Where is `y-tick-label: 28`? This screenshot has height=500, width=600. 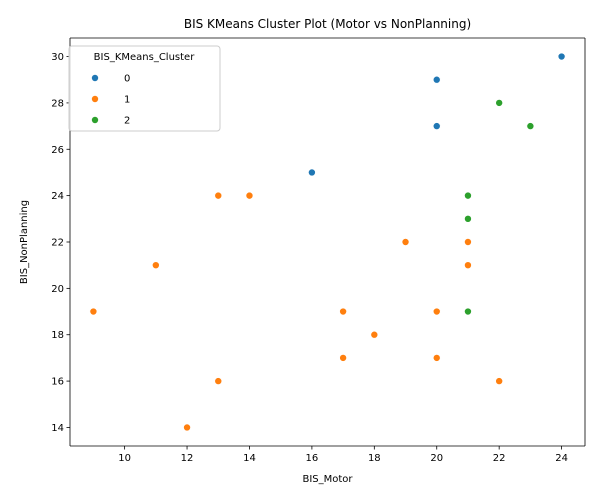
y-tick-label: 28 is located at coordinates (57, 103).